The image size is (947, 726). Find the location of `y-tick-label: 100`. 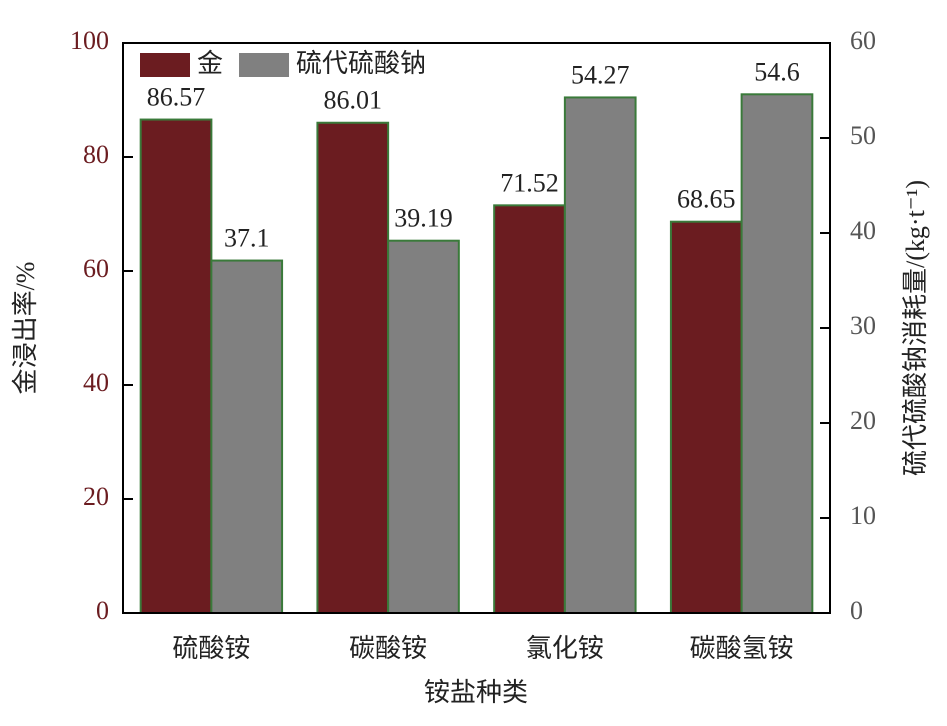

y-tick-label: 100 is located at coordinates (89, 40).